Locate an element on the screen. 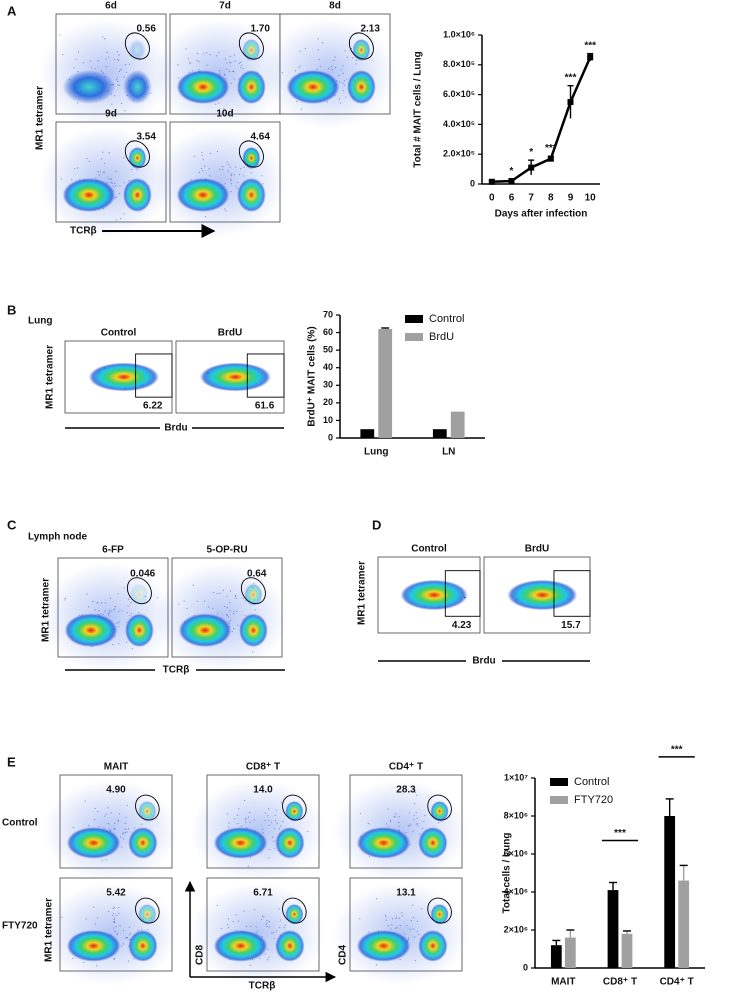 The width and height of the screenshot is (729, 996). gate-value: 5.42 is located at coordinates (116, 893).